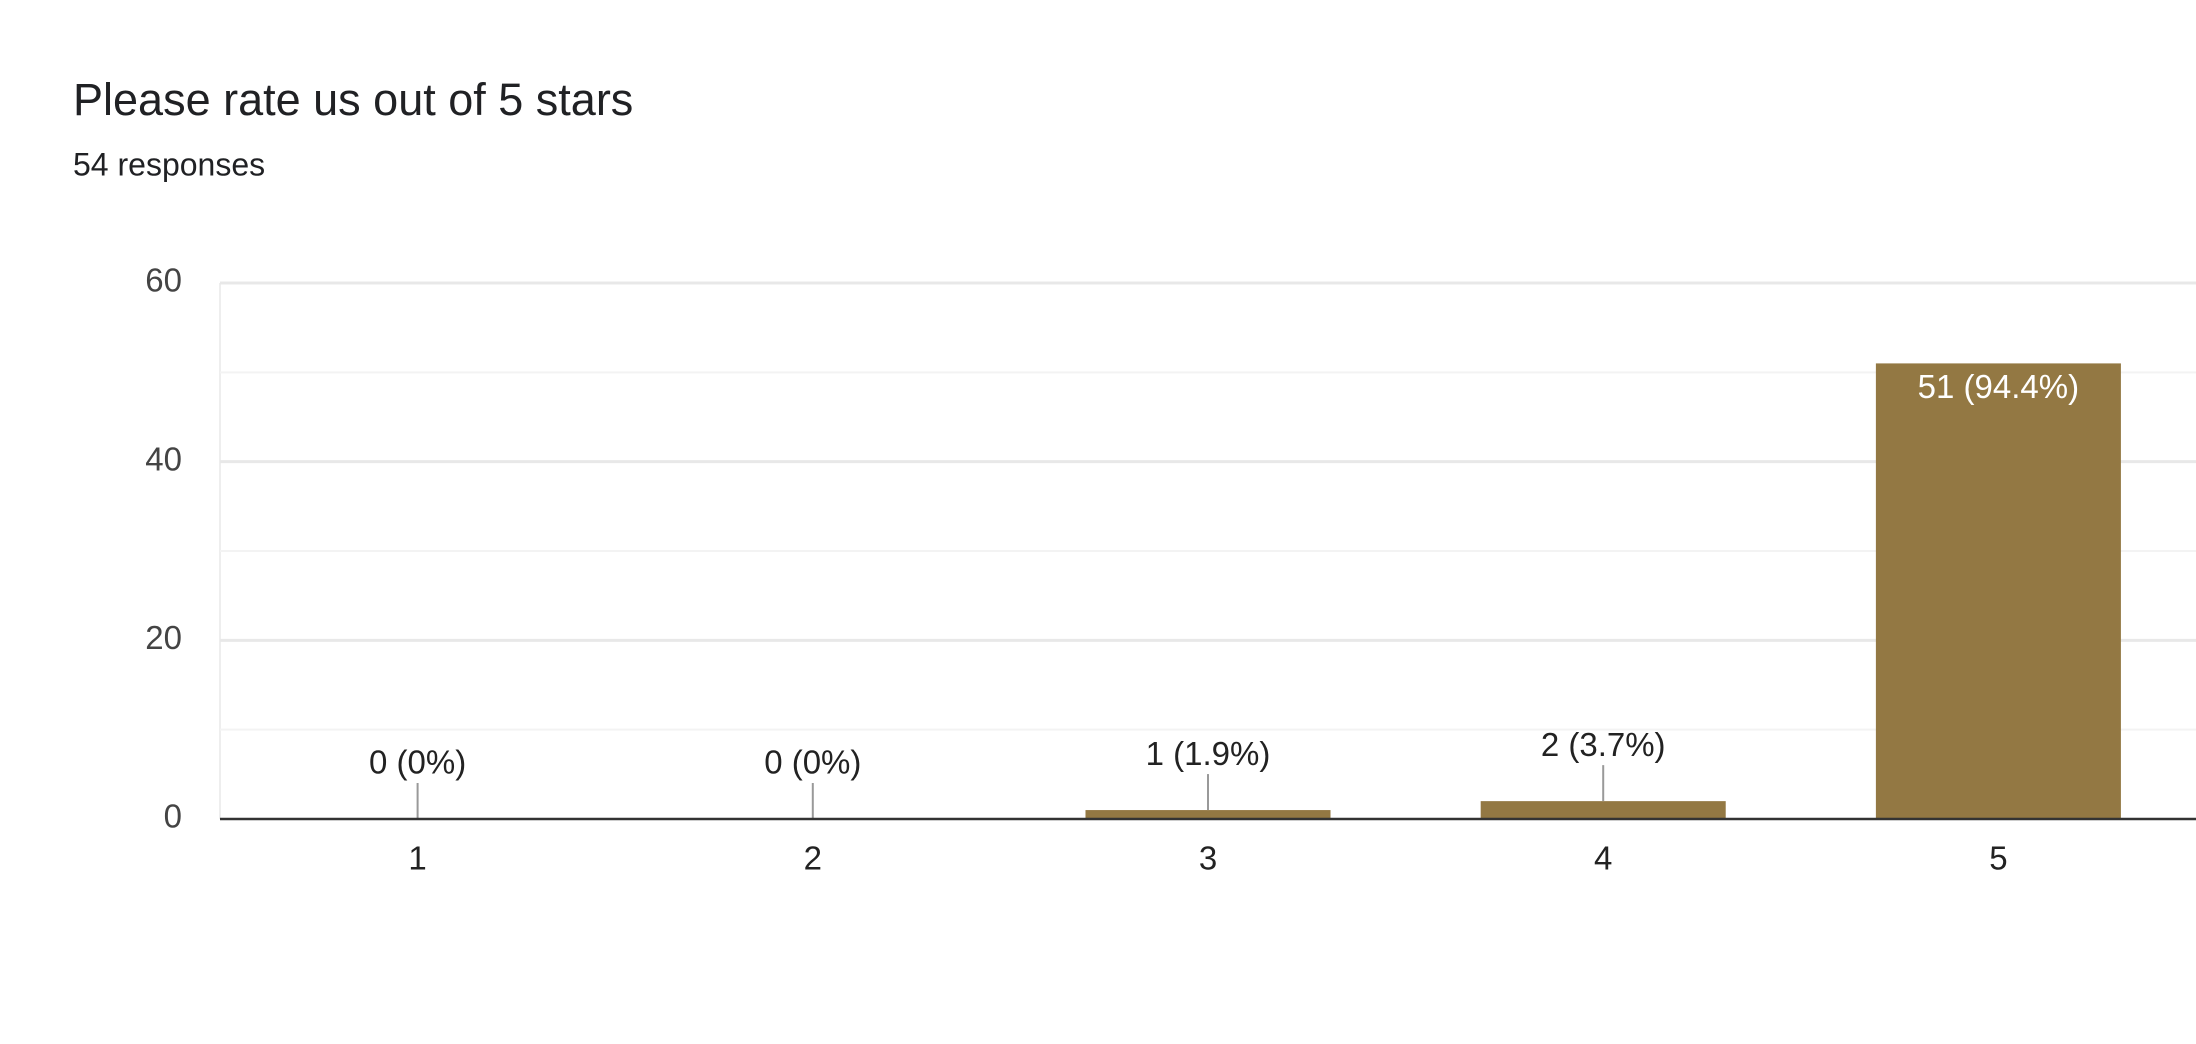 The image size is (2196, 1044). I want to click on chart-subtitle: 54 responses, so click(169, 164).